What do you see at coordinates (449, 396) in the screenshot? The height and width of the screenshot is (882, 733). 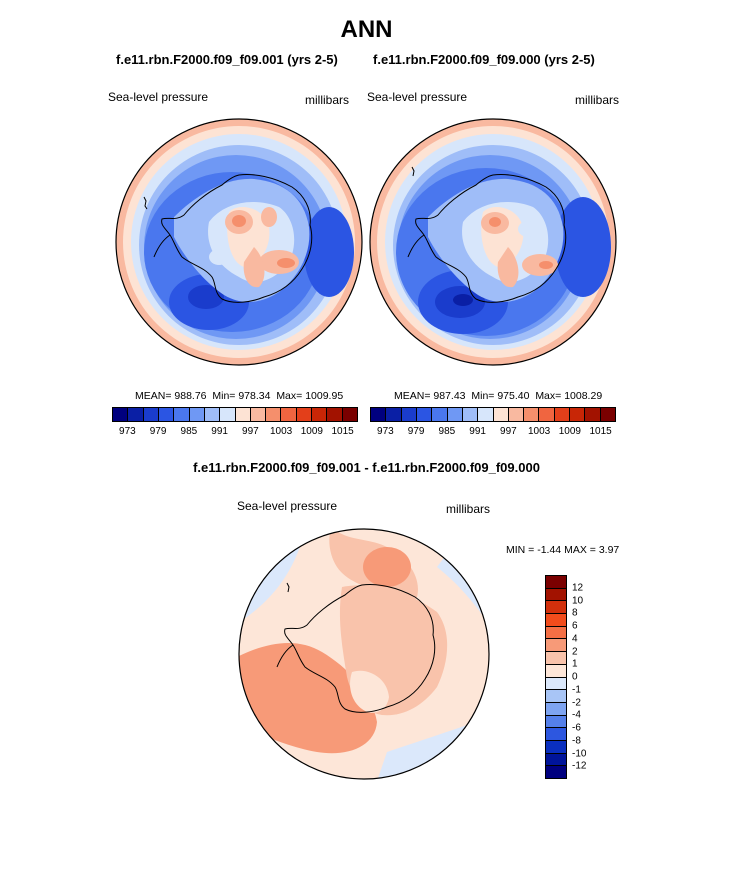 I see `mean-value: 987.43` at bounding box center [449, 396].